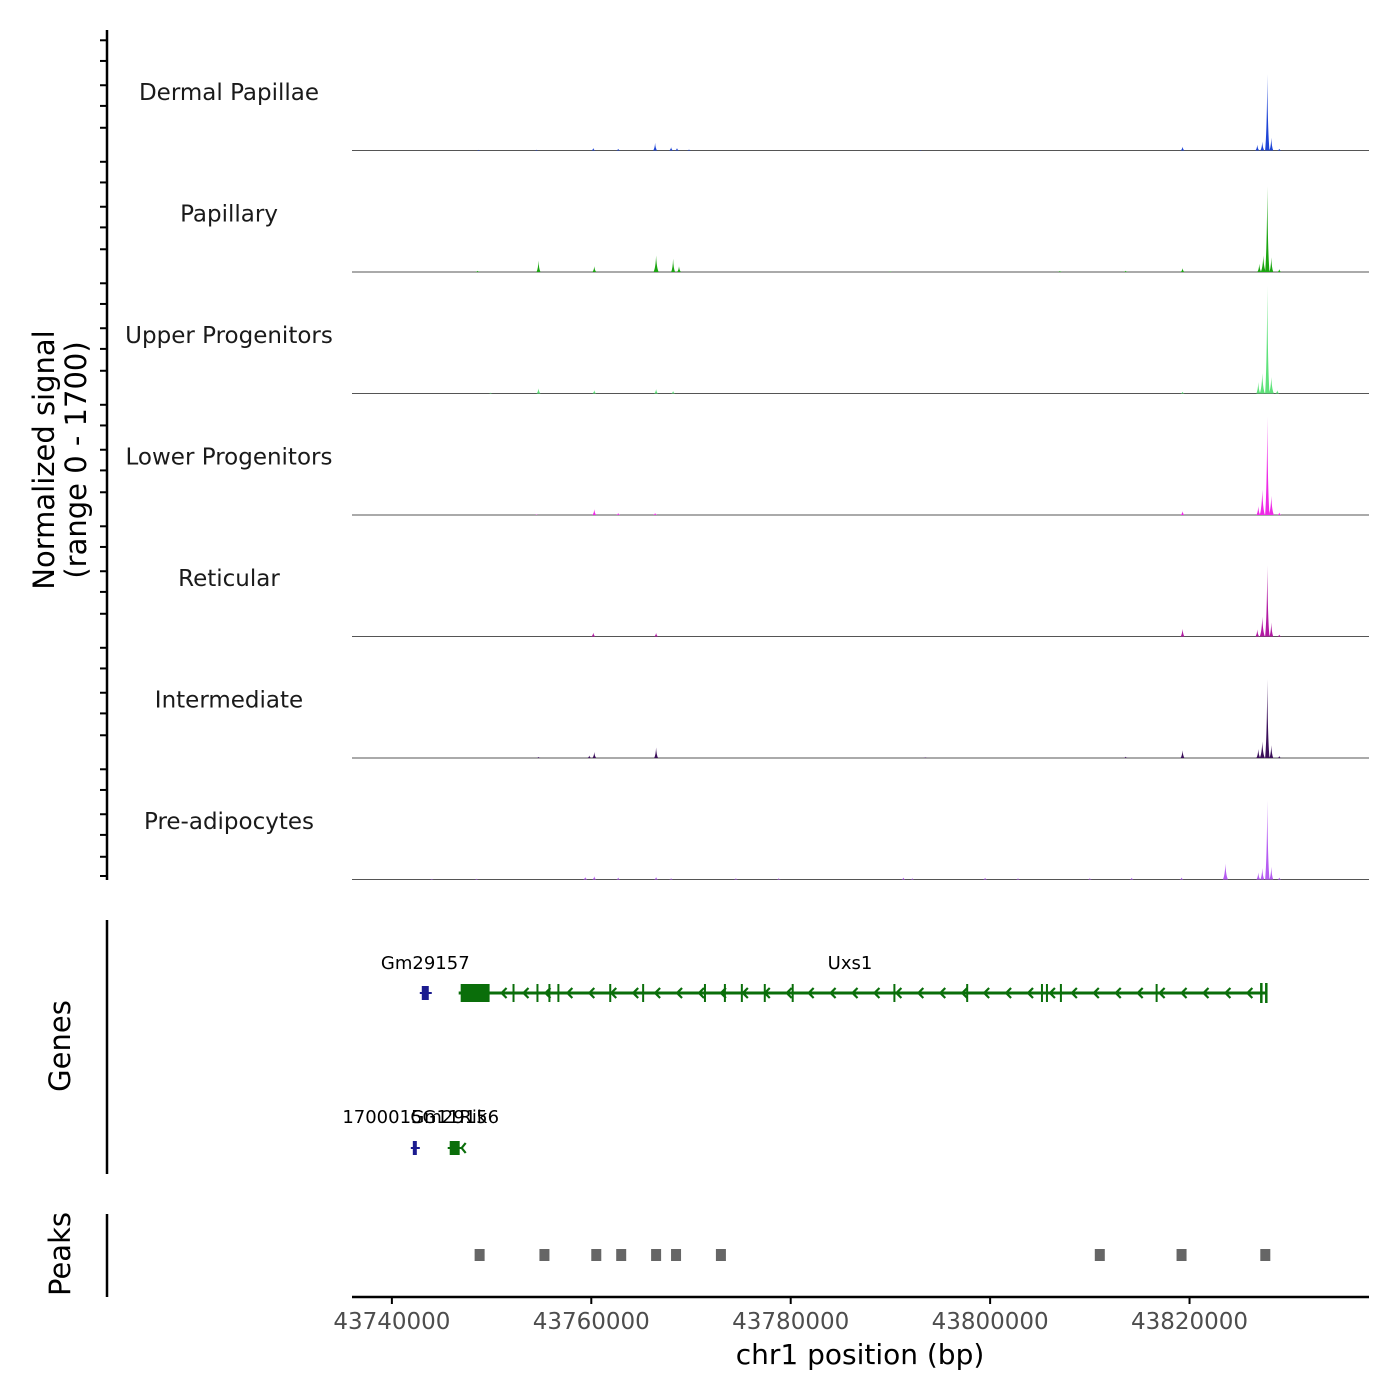  I want to click on track-label: Pre-adipocytes, so click(229, 822).